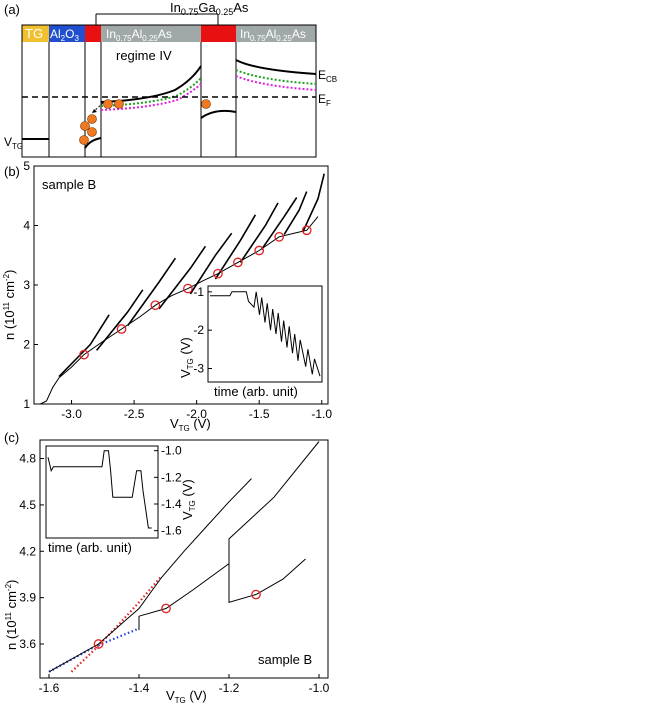 Image resolution: width=645 pixels, height=705 pixels. What do you see at coordinates (13, 143) in the screenshot?
I see `vtg-label: VTG` at bounding box center [13, 143].